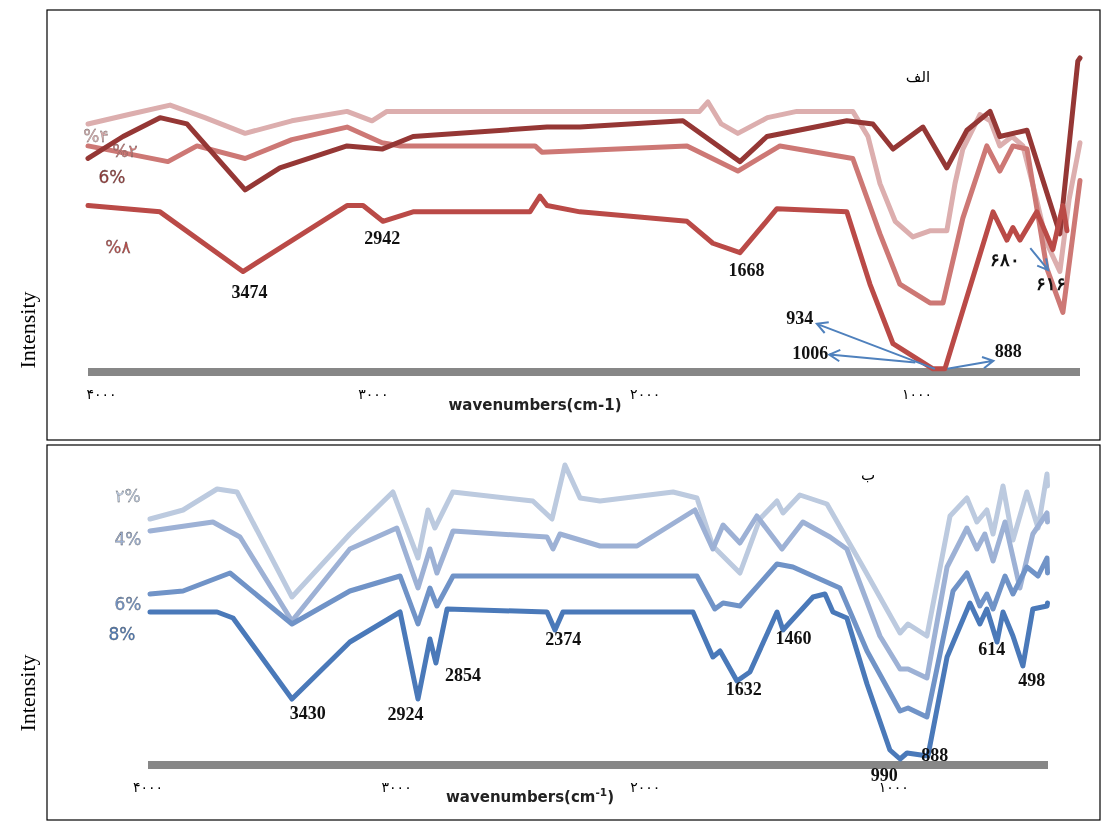  Describe the element at coordinates (307, 713) in the screenshot. I see `annotation: 3430` at that location.